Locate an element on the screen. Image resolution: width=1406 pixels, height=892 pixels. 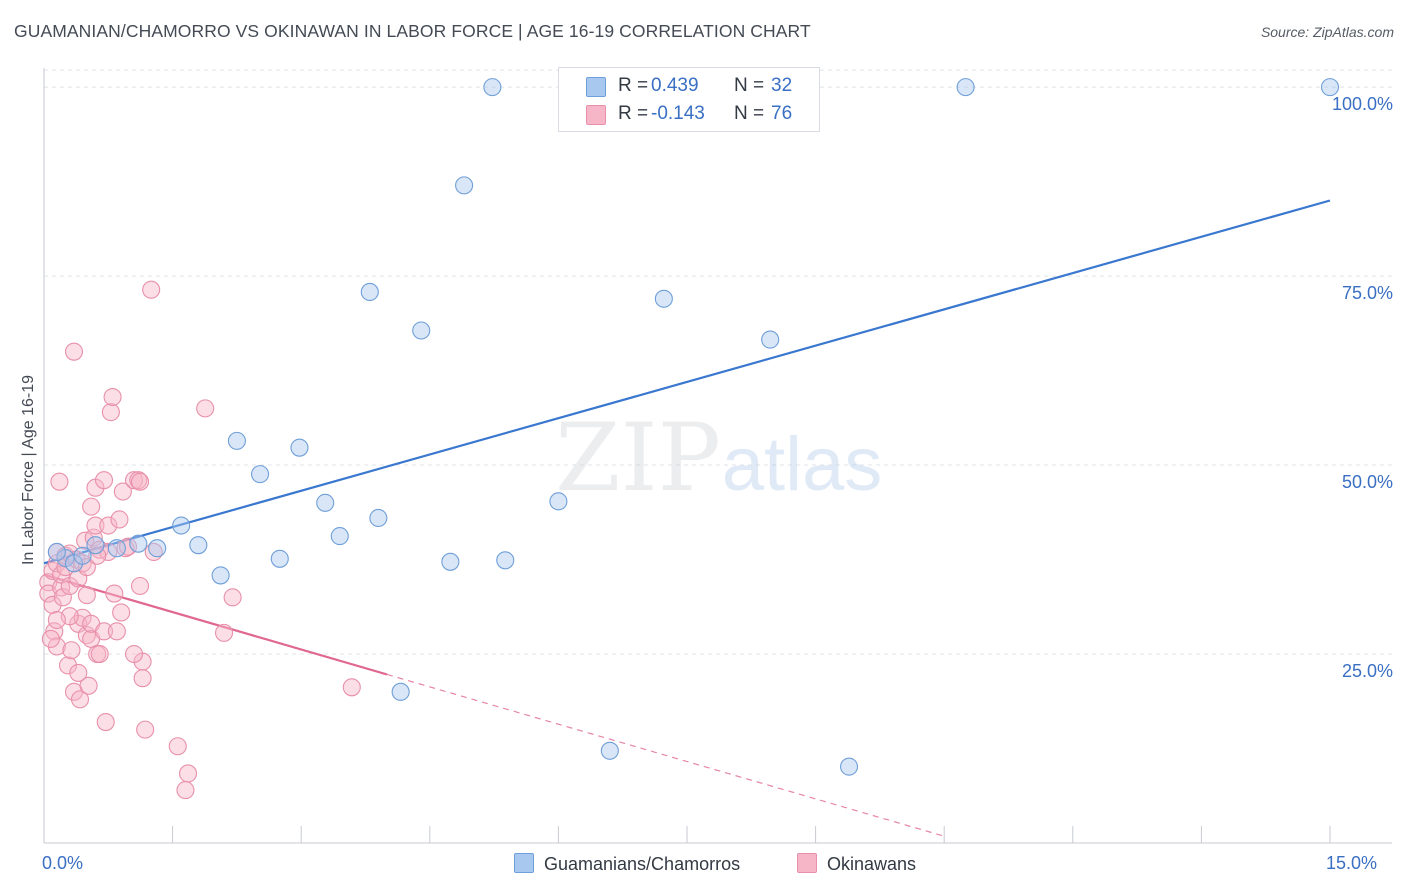
bottom-legend-swatch-pink is located at coordinates (807, 863).